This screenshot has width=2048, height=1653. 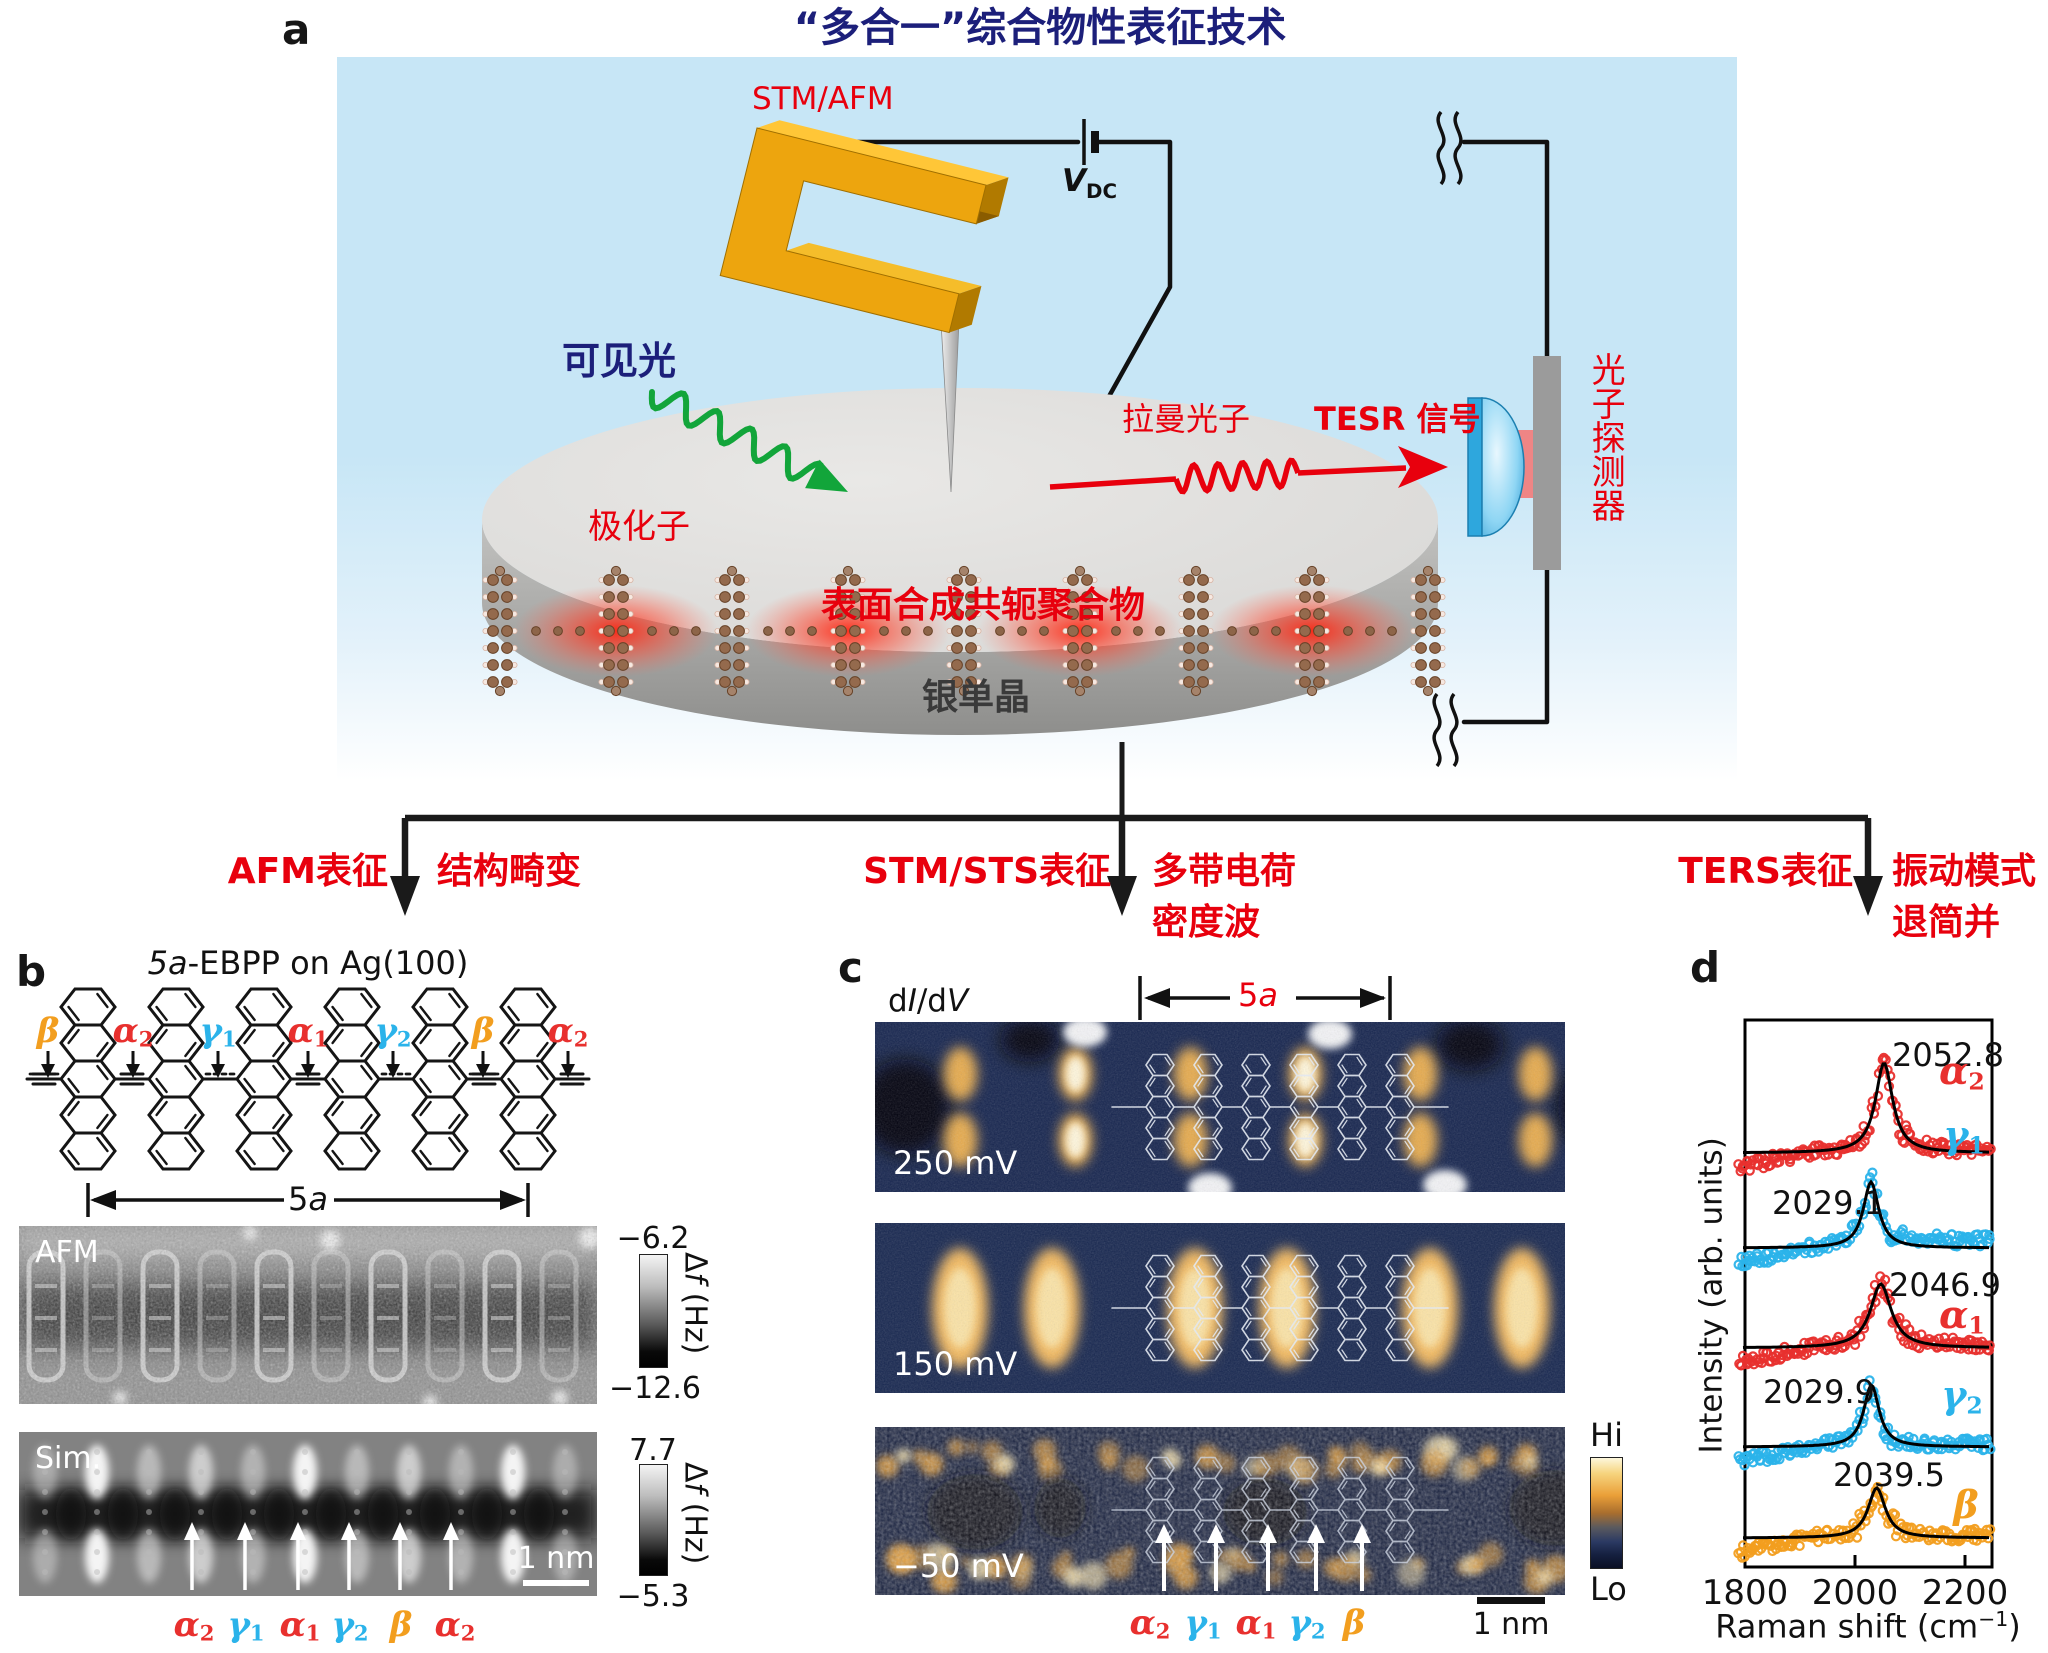 I want to click on series-label-γ1: γ1, so click(x=1964, y=1136).